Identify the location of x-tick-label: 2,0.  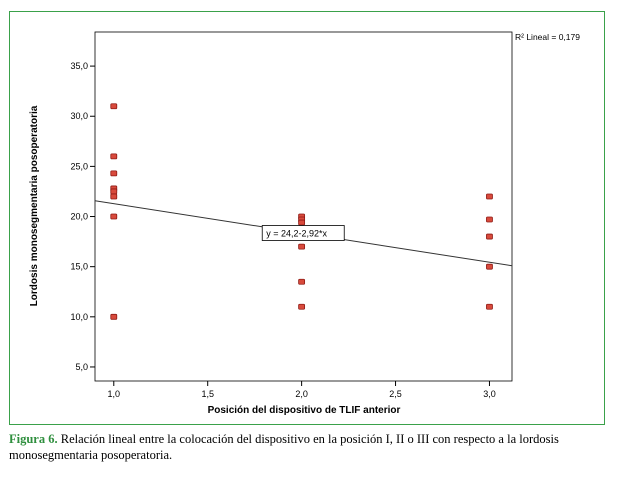
(301, 394).